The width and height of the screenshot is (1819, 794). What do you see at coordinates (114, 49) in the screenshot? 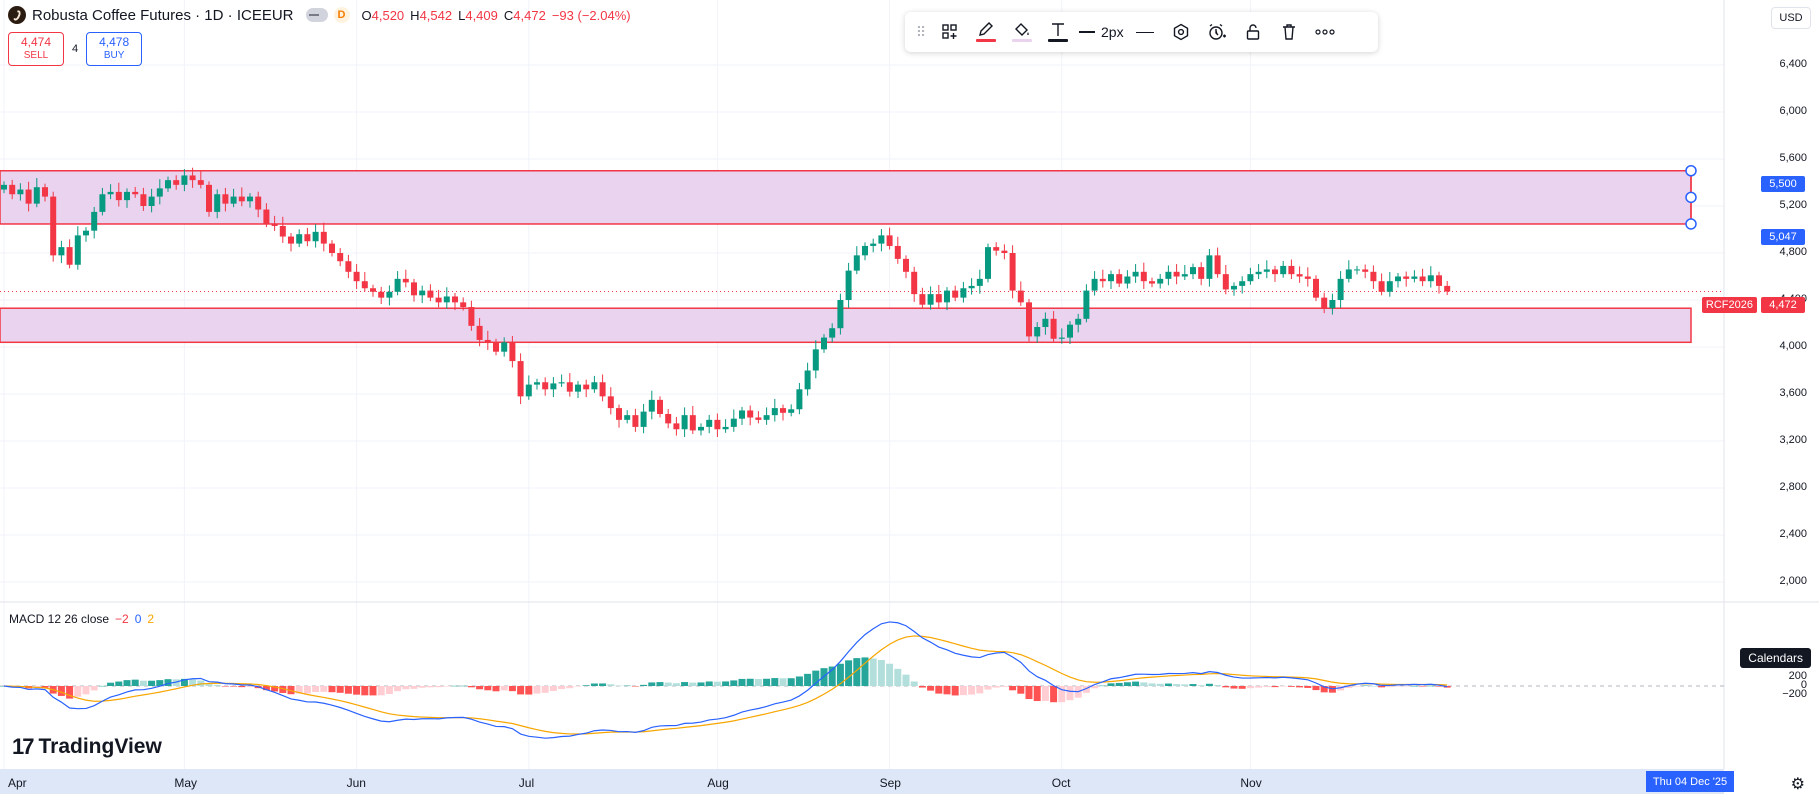
I see `buy-button: 4,478 BUY` at bounding box center [114, 49].